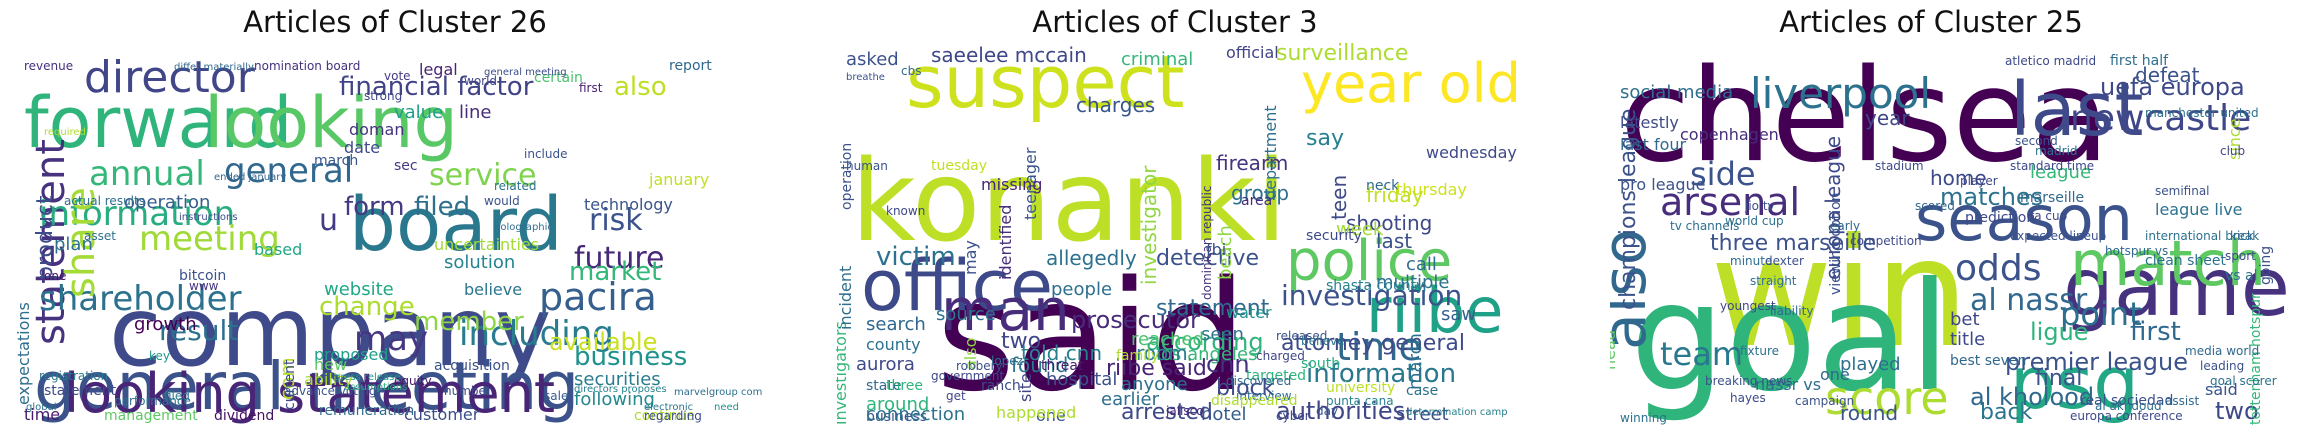 The width and height of the screenshot is (2302, 435). What do you see at coordinates (1369, 261) in the screenshot?
I see `word-police: police` at bounding box center [1369, 261].